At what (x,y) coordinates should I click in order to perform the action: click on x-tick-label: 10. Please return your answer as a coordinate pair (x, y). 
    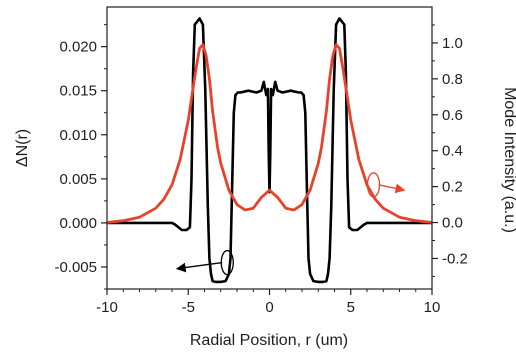
    Looking at the image, I should click on (432, 307).